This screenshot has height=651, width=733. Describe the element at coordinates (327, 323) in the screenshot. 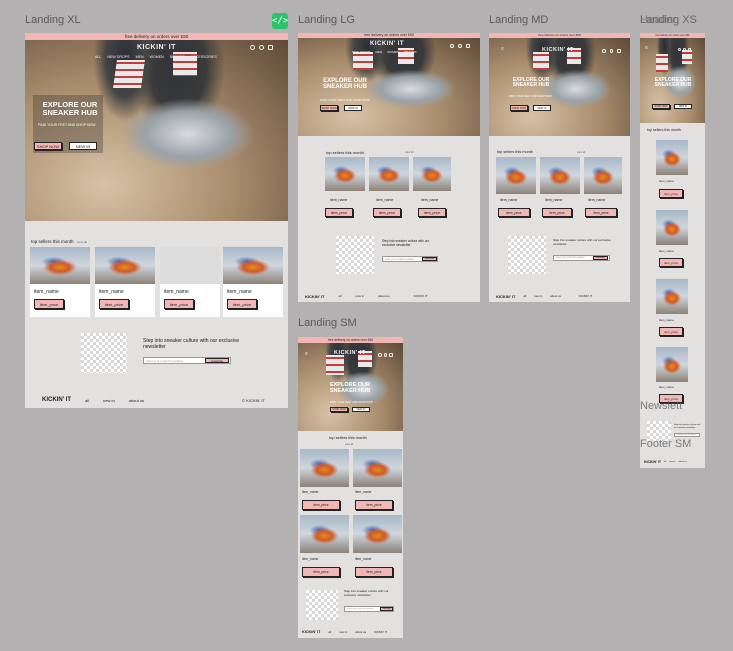

I see `frame-label-sm: Landing SM` at that location.